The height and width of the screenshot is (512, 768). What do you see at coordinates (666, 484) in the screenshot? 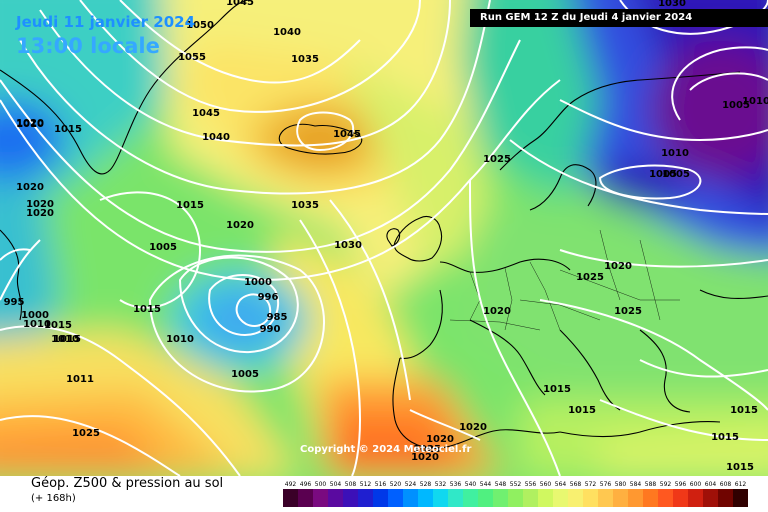
I see `legend-tick-label: 592` at bounding box center [666, 484].